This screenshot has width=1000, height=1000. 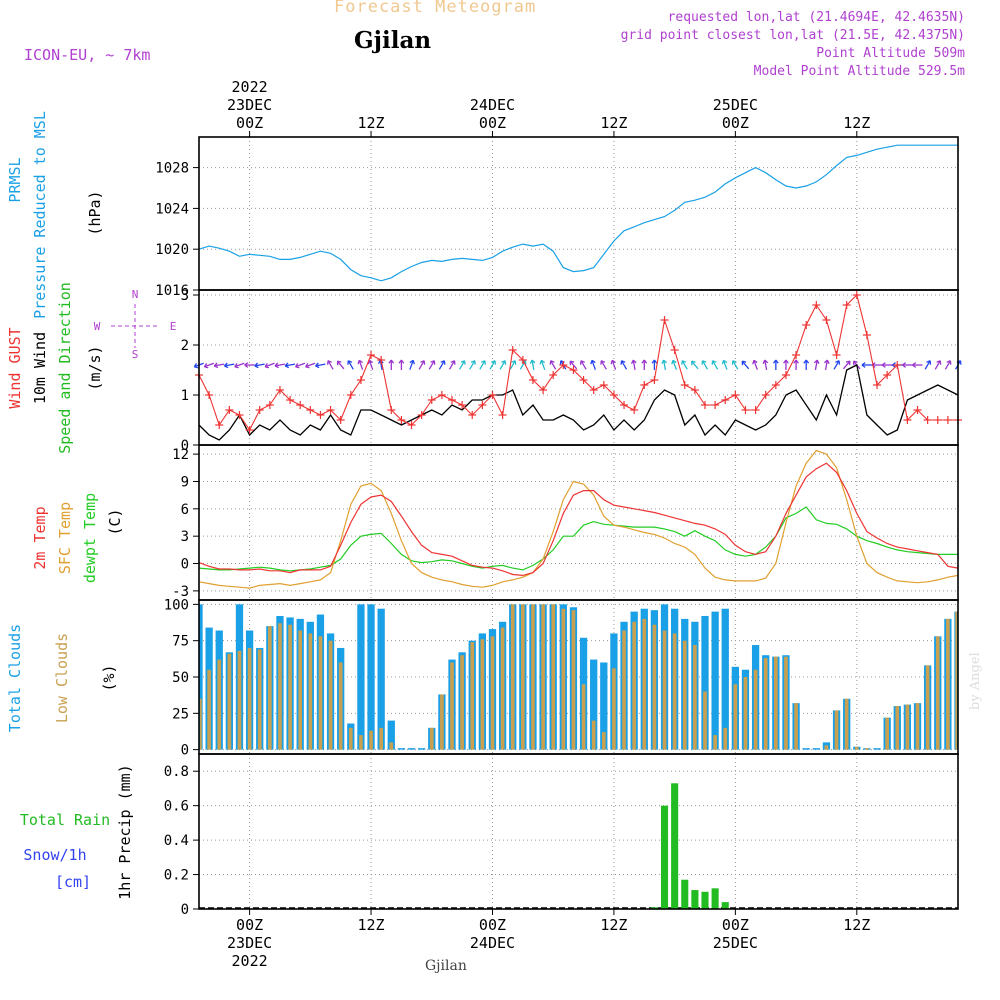 I want to click on low-clouds-label: Low Clouds, so click(x=62, y=678).